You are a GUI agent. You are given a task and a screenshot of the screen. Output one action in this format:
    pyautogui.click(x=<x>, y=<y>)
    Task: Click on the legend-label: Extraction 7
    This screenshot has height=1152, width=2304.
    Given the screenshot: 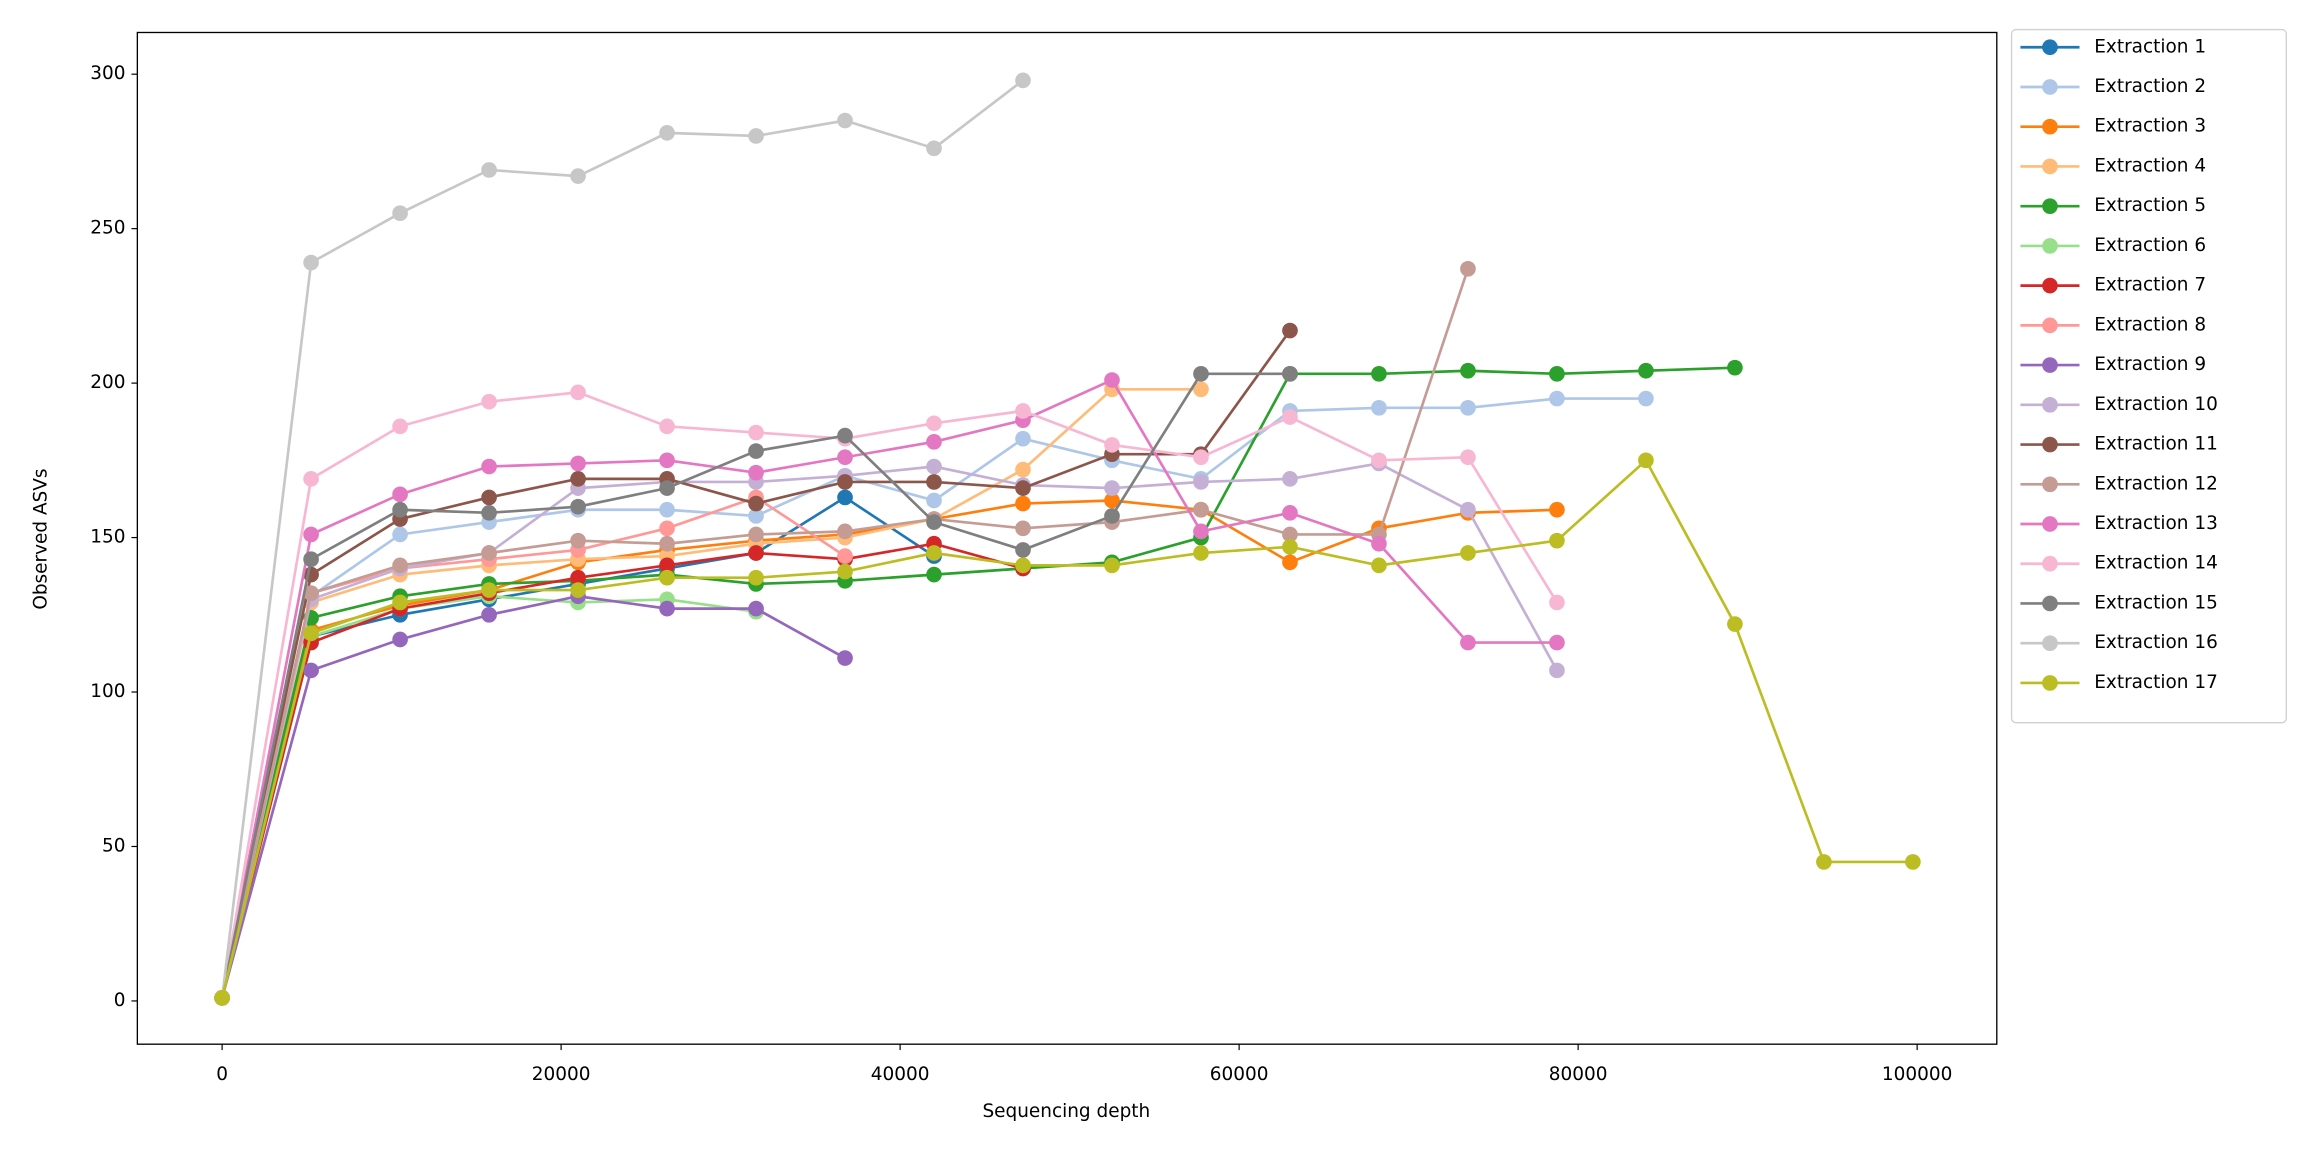 What is the action you would take?
    pyautogui.click(x=2150, y=285)
    